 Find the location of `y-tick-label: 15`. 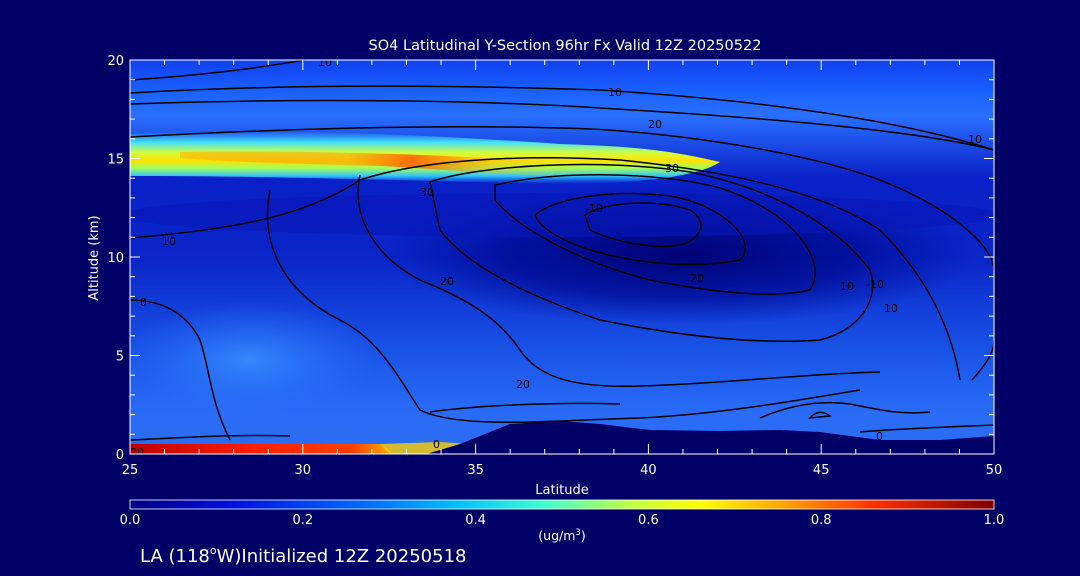

y-tick-label: 15 is located at coordinates (115, 160).